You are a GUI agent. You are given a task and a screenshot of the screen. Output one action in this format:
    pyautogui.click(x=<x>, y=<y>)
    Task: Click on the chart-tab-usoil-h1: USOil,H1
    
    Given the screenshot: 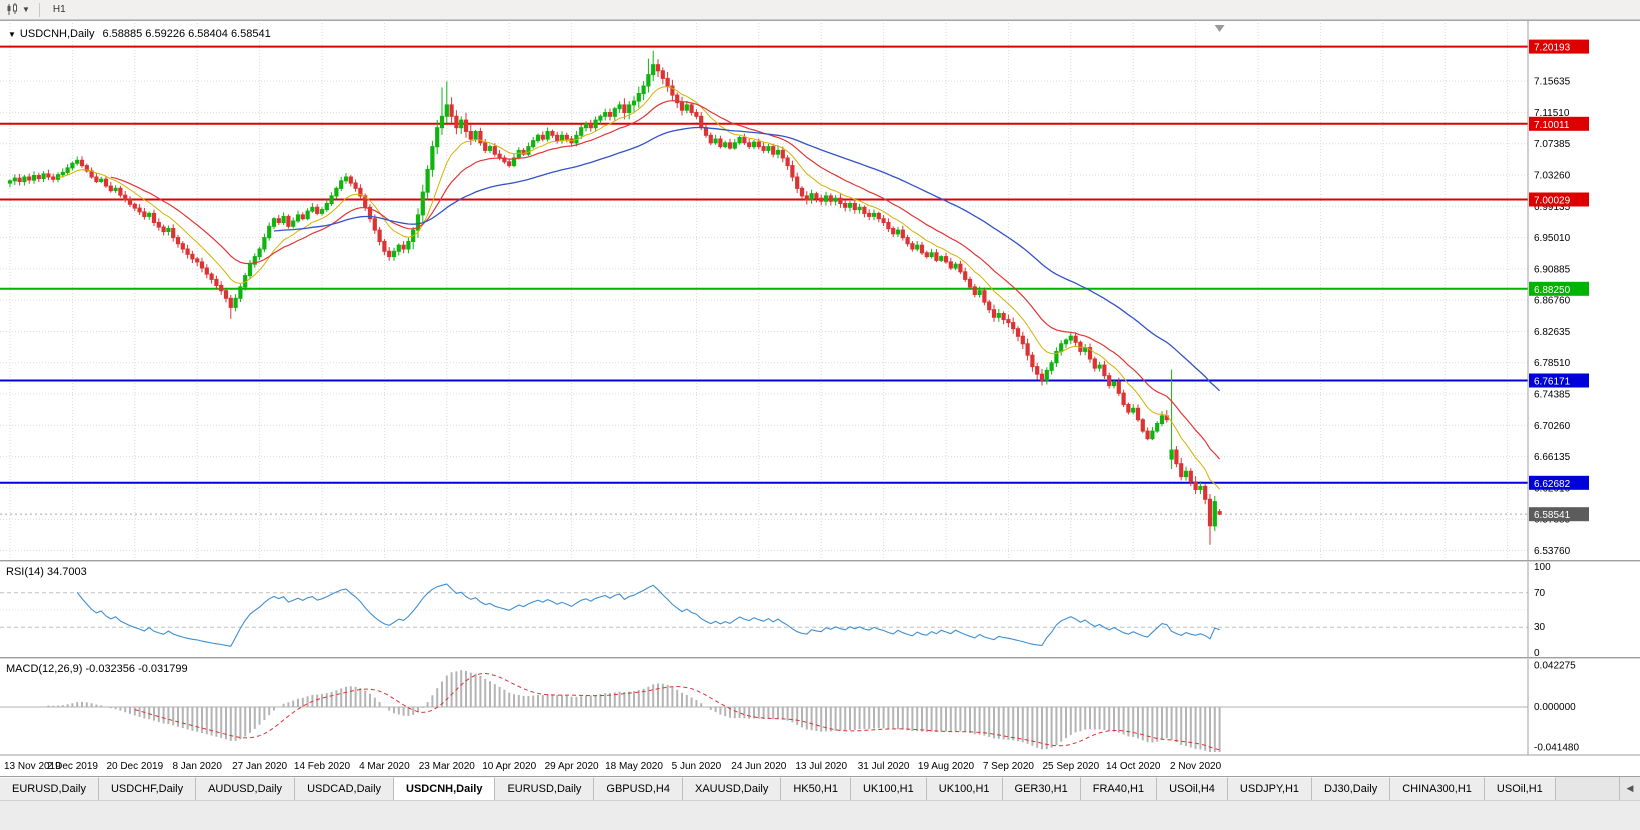 What is the action you would take?
    pyautogui.click(x=1520, y=788)
    